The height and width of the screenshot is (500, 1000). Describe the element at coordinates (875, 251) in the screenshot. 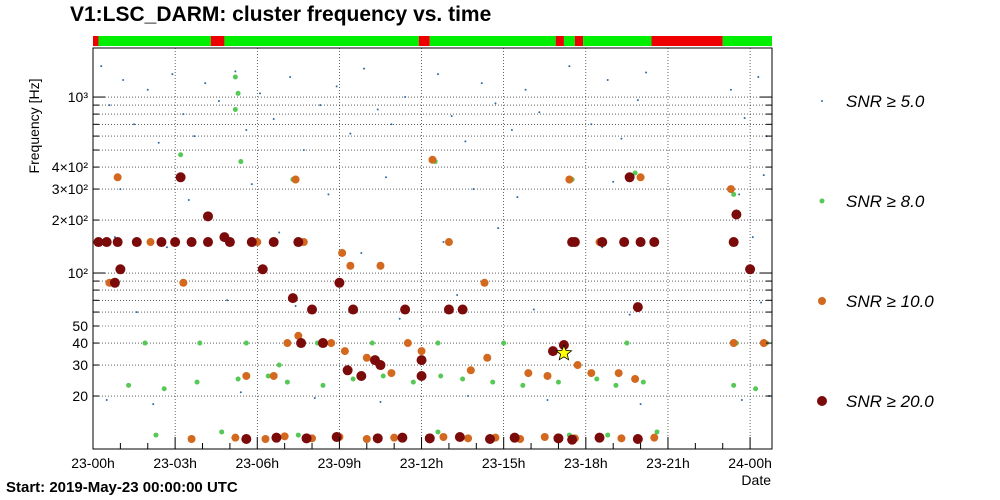

I see `legend: SNR ≥ 5.0 SNR ≥ 8.0 SNR ≥ 10.0 SNR ≥ 20.0` at that location.